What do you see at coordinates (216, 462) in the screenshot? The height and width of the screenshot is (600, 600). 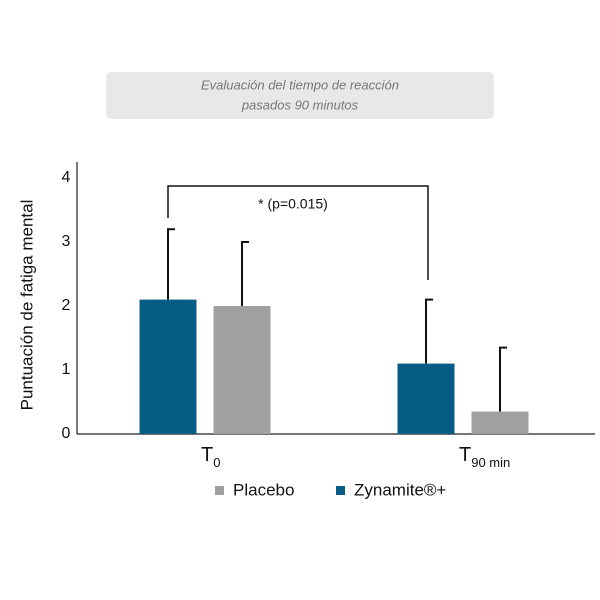 I see `x-tick-label-sub: 0` at bounding box center [216, 462].